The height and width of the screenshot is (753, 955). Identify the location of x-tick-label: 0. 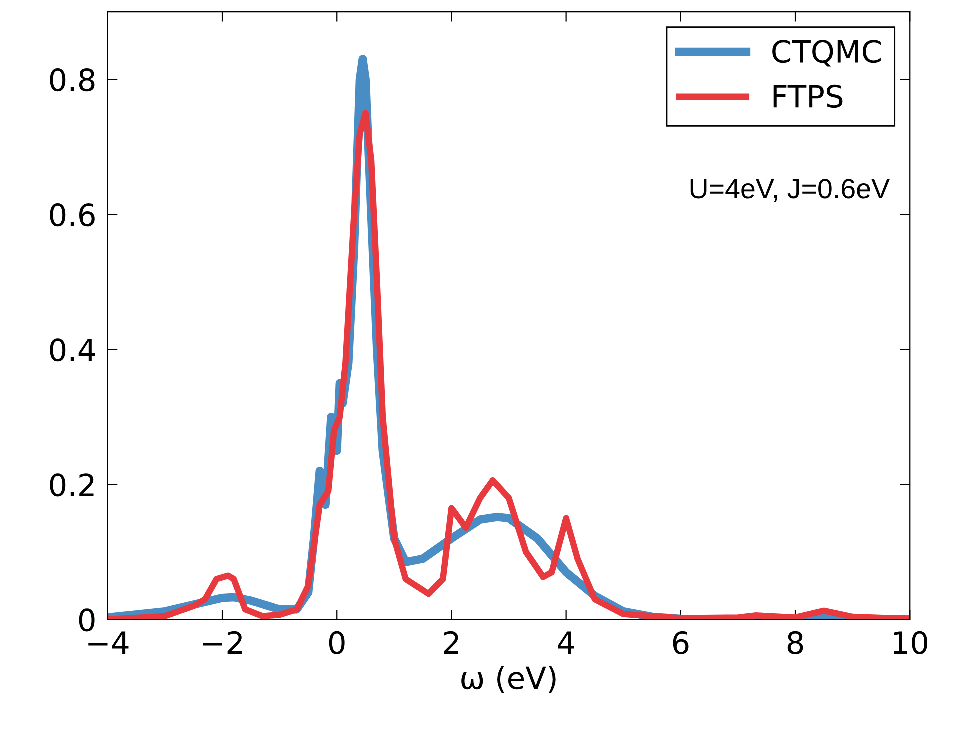
(337, 642).